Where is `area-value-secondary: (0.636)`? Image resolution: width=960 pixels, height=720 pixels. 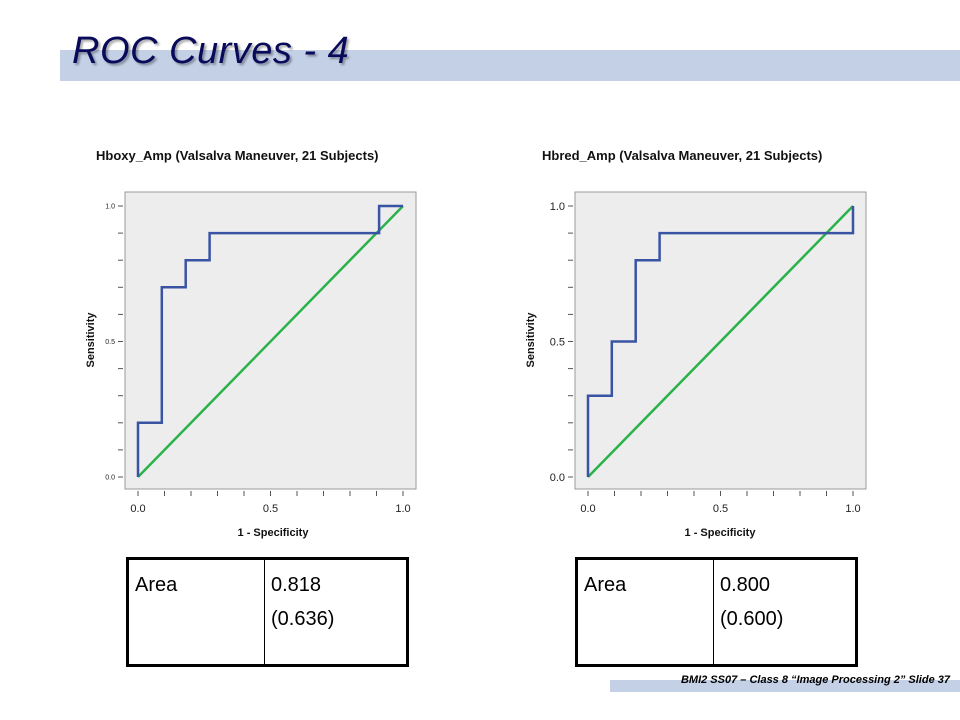
area-value-secondary: (0.636) is located at coordinates (303, 619).